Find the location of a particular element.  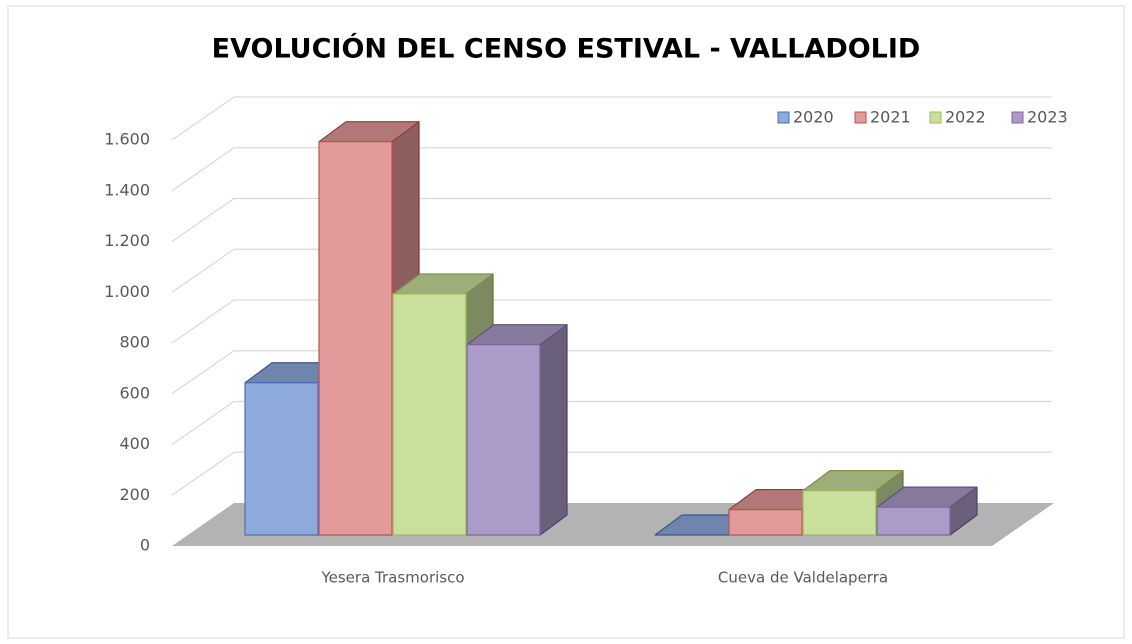

x-tick-label: Yesera Trasmorisco is located at coordinates (392, 578).